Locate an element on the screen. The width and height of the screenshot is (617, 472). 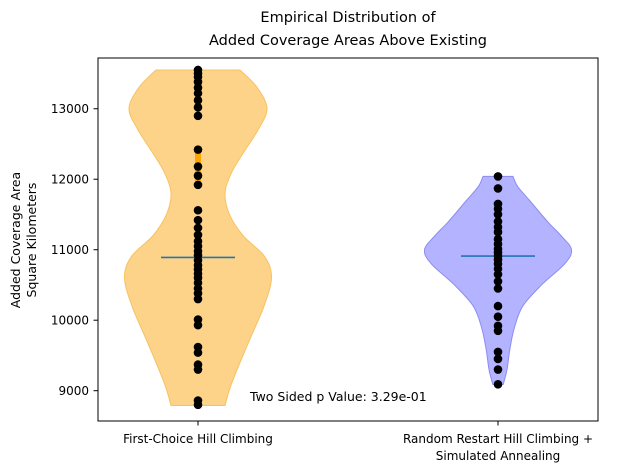
y-tick-label-9000: 9000 is located at coordinates (73, 391).